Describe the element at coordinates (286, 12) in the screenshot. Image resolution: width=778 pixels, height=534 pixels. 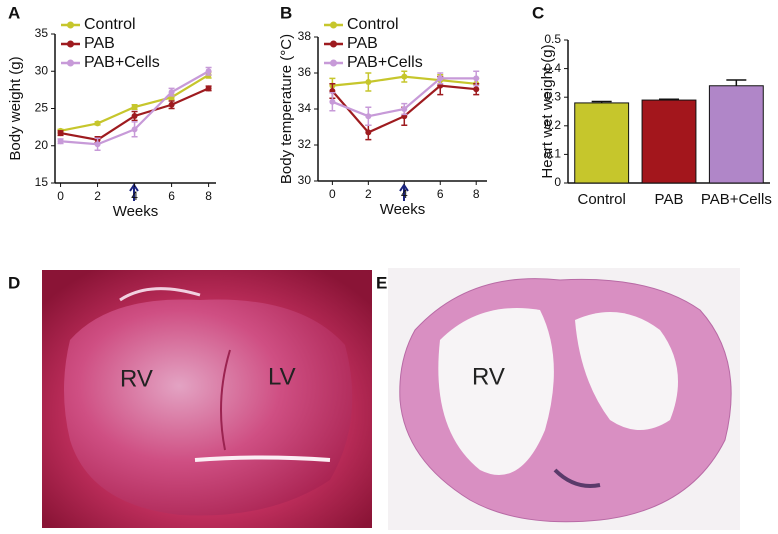
I see `panel-label: B` at that location.